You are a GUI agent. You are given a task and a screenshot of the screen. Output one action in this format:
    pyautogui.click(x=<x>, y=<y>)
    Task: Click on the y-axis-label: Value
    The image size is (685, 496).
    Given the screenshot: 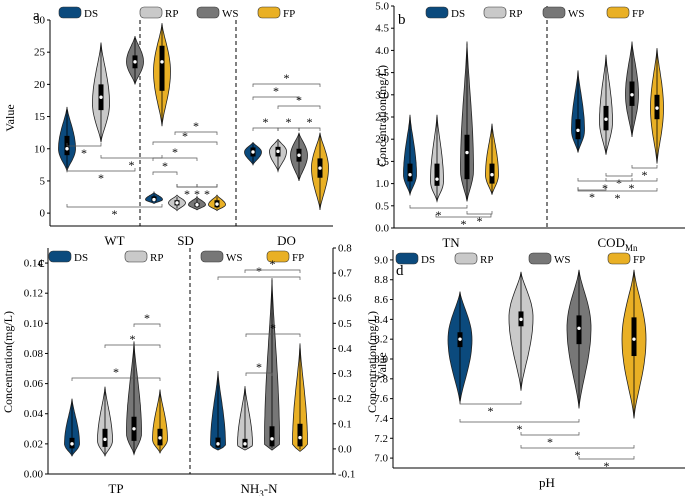 What is the action you would take?
    pyautogui.click(x=10, y=117)
    